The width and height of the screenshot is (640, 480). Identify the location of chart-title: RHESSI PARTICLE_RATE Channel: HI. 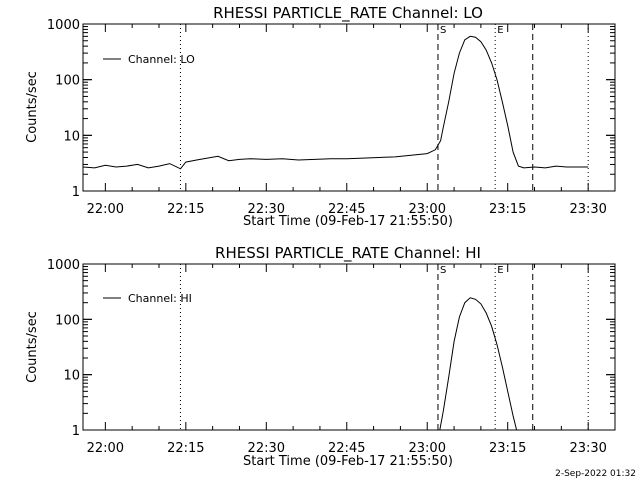
(348, 253).